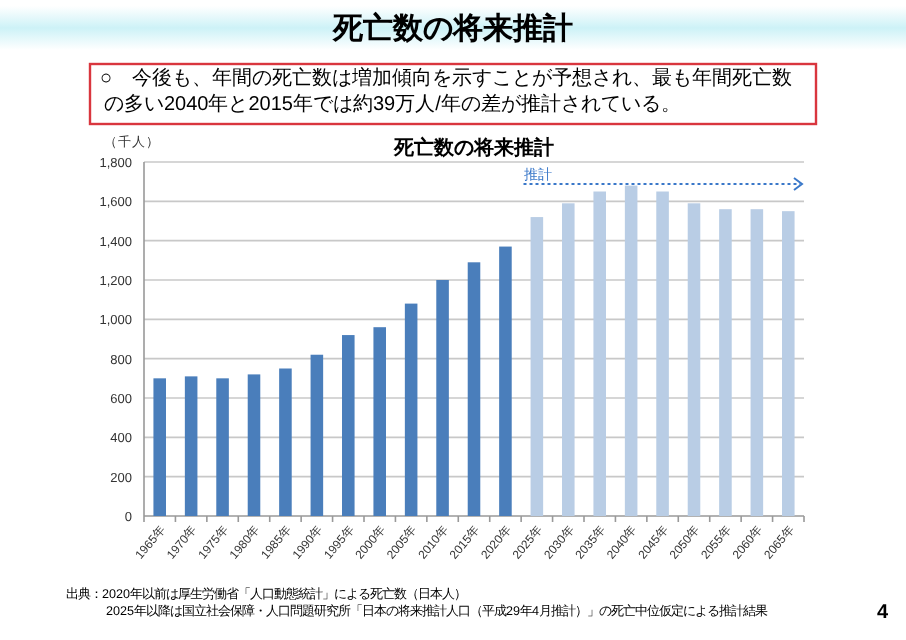 Image resolution: width=906 pixels, height=640 pixels. Describe the element at coordinates (447, 92) in the screenshot. I see `text: ○ 今後も、年間の死亡数は増加傾向を示すことが予想され、最も年間死亡数の多い2040年と2015年では約39万人/年の差が推計されている。` at that location.